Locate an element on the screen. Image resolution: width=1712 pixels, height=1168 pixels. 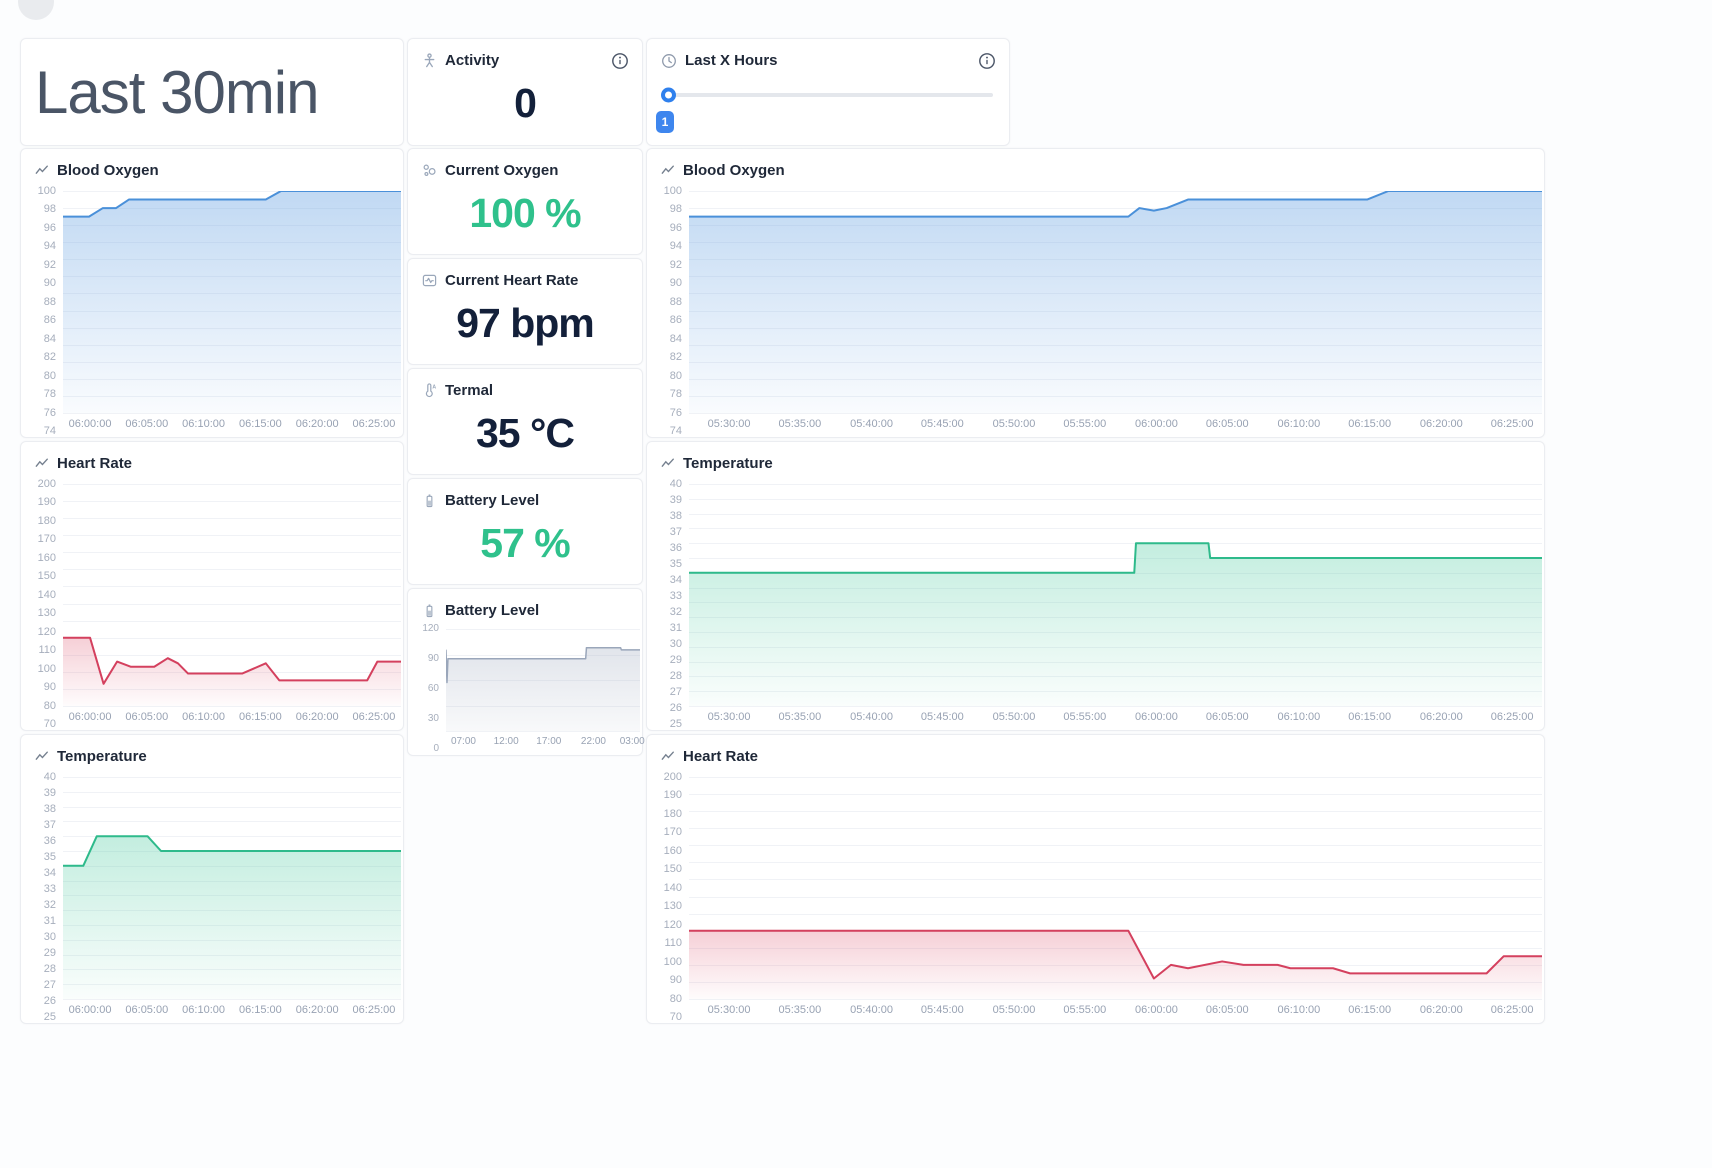
temperature-chart-plot is located at coordinates (232, 888).